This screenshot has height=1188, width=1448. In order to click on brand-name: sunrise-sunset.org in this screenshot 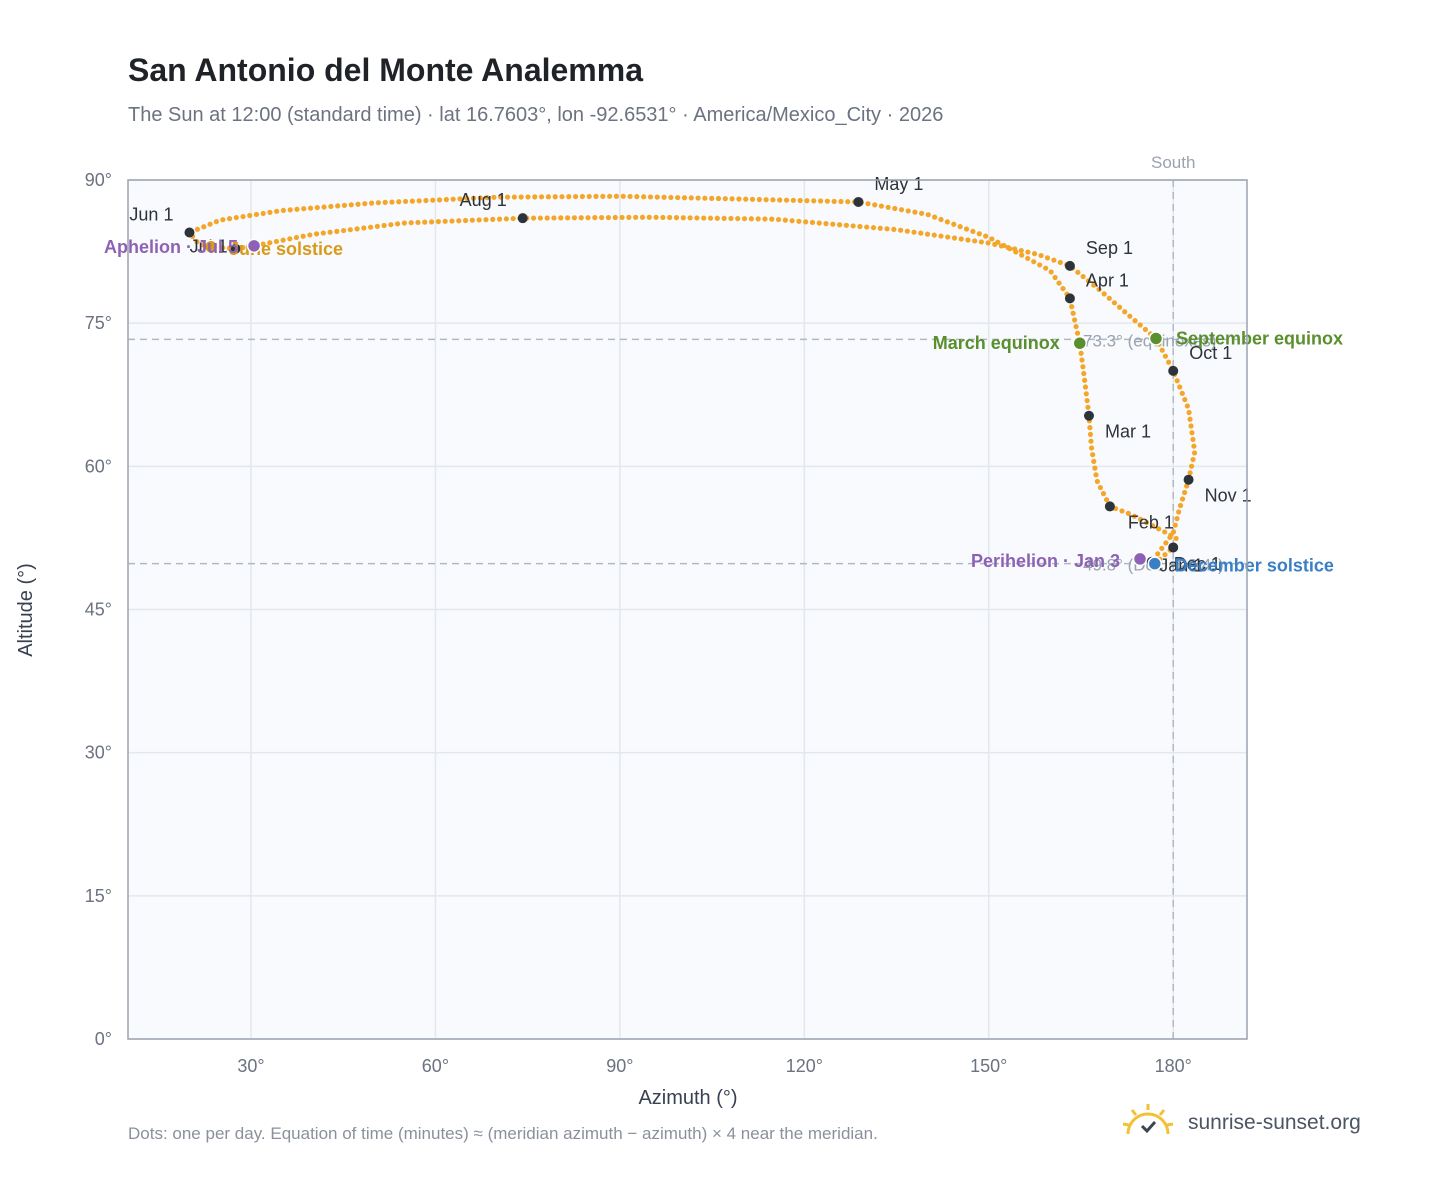, I will do `click(1274, 1122)`.